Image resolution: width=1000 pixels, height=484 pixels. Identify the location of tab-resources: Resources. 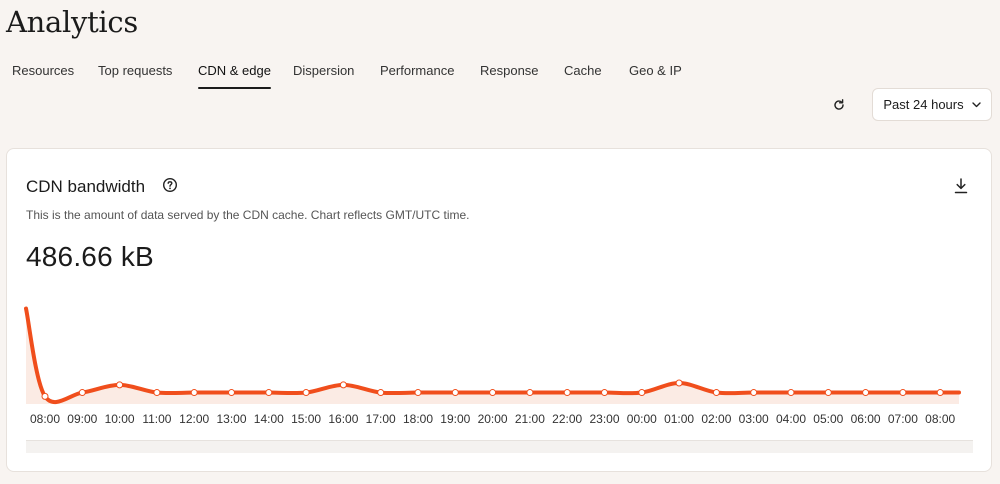
(43, 76).